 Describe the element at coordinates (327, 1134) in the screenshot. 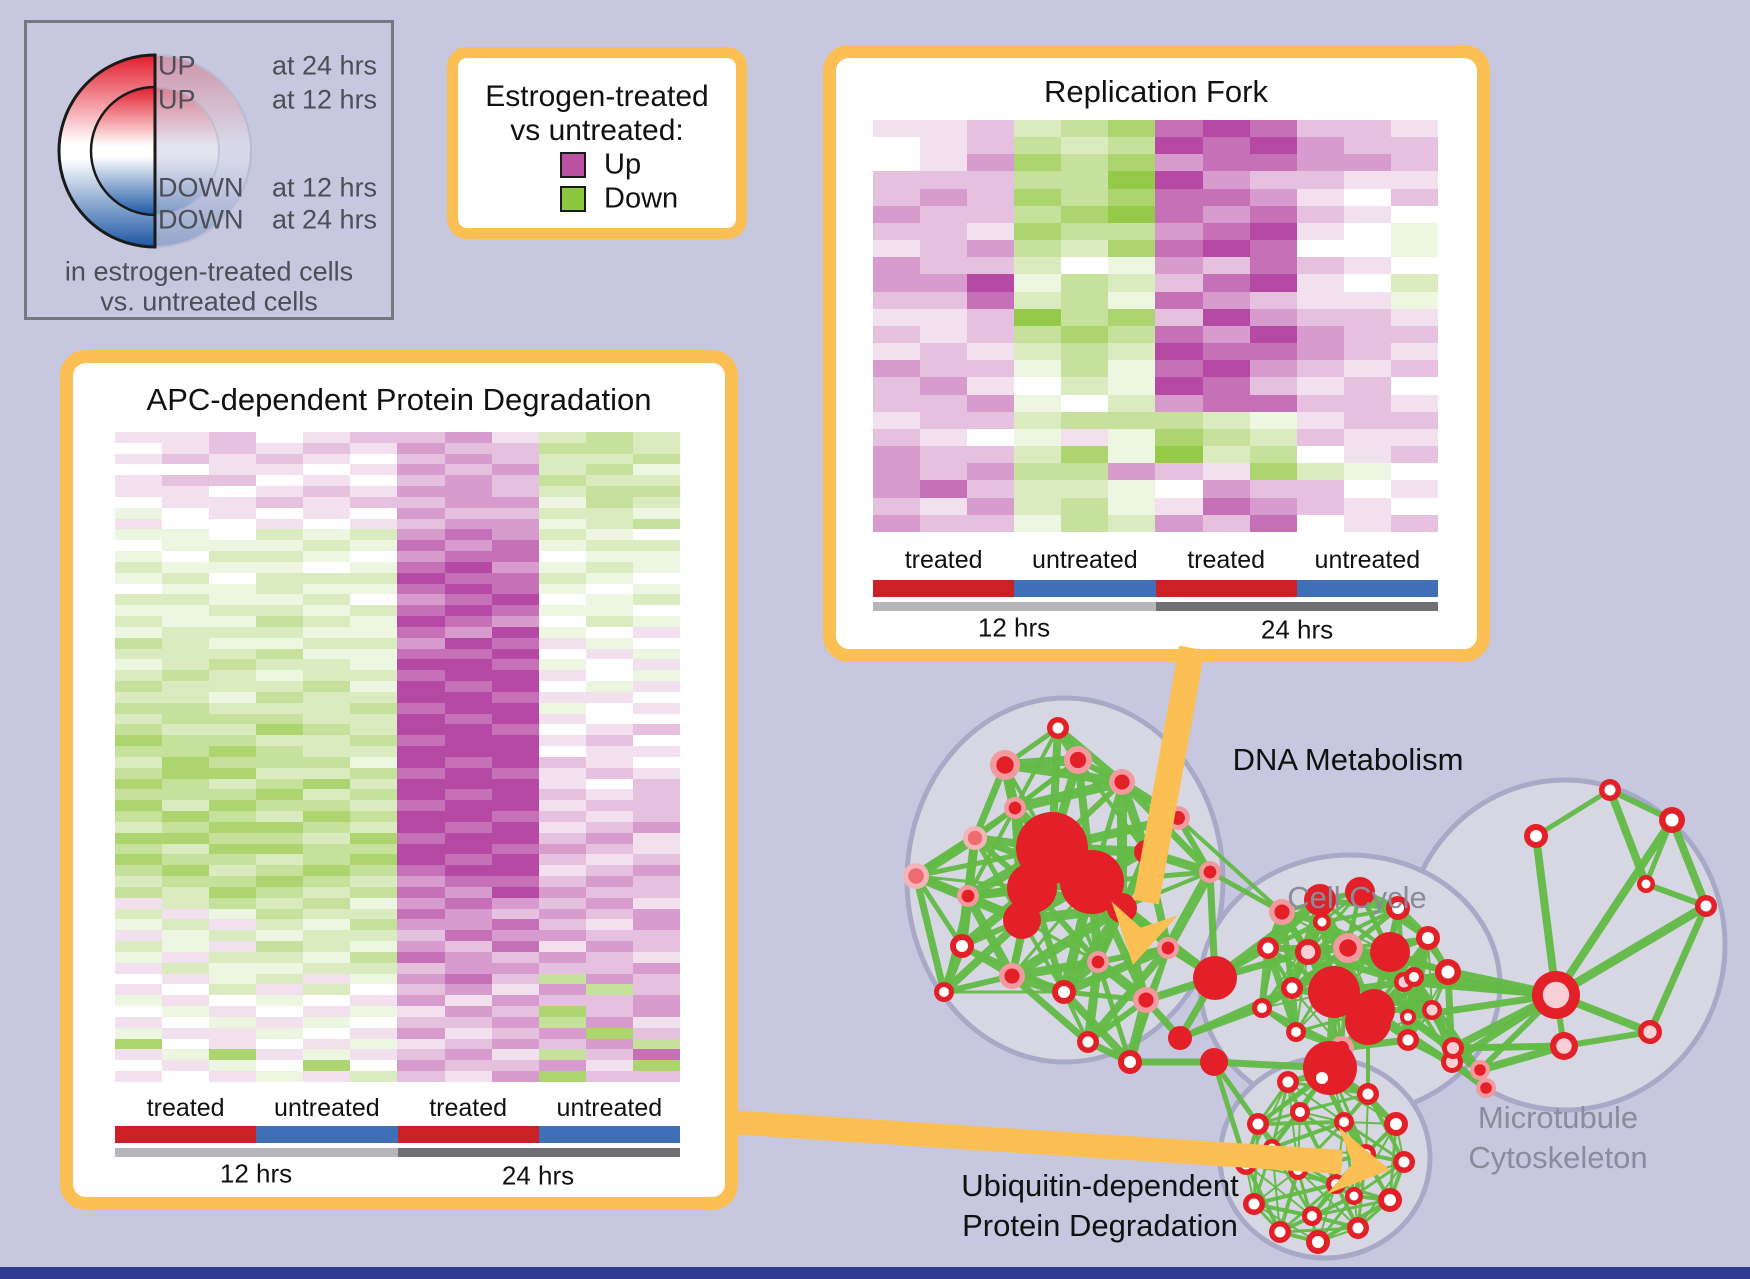

I see `apc-untreated-bar` at that location.